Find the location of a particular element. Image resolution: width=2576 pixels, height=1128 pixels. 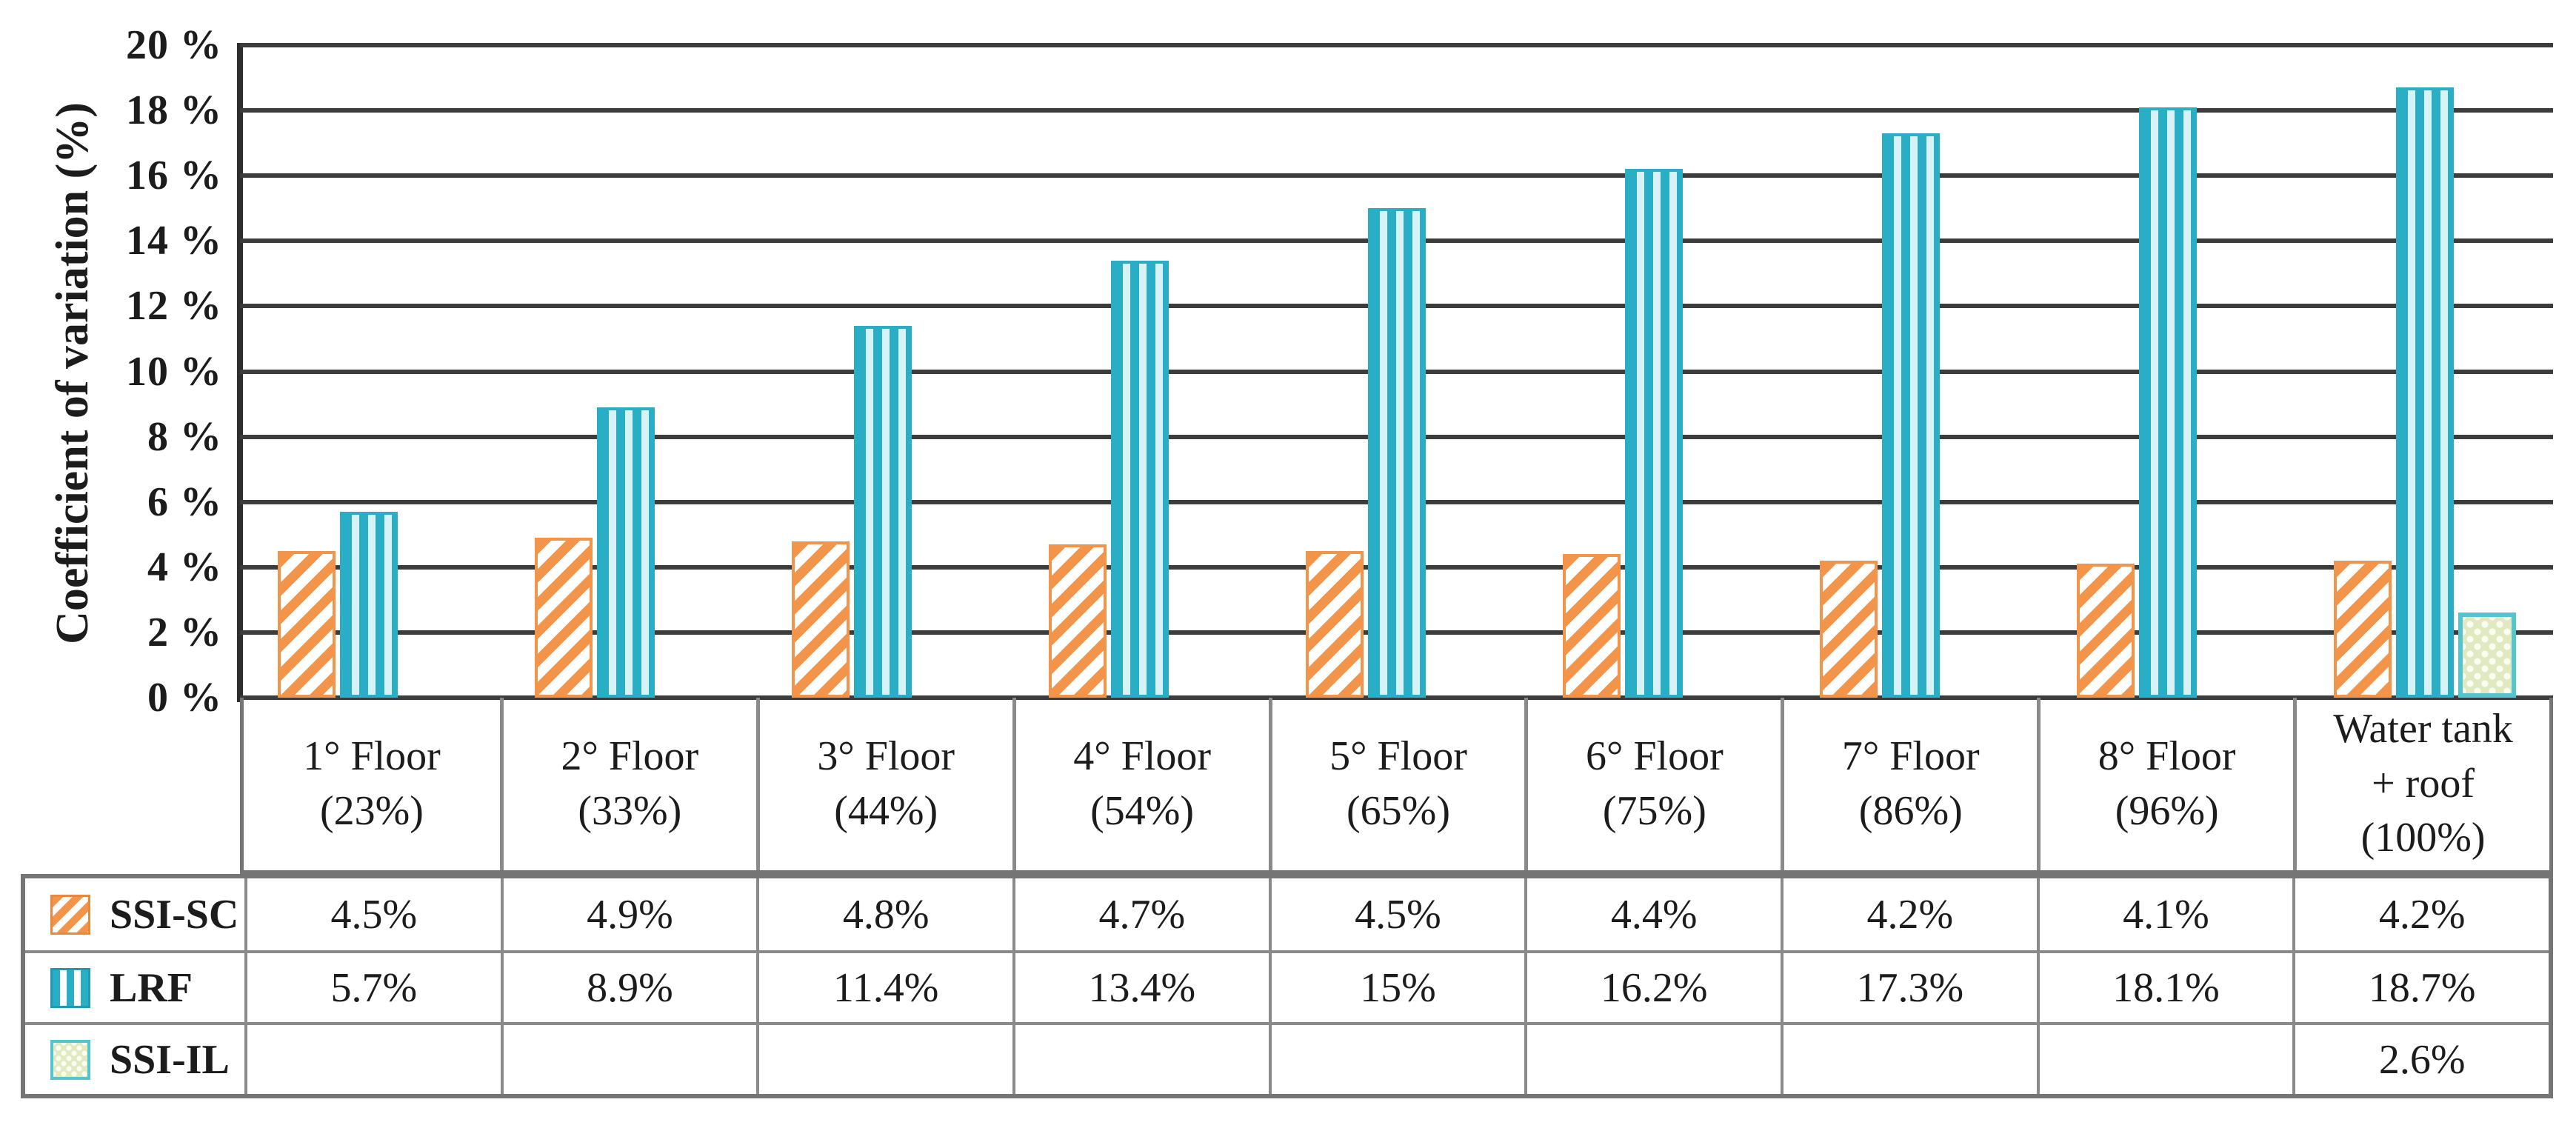

value-cell-lrf-cat9: 18.7% is located at coordinates (2420, 986).